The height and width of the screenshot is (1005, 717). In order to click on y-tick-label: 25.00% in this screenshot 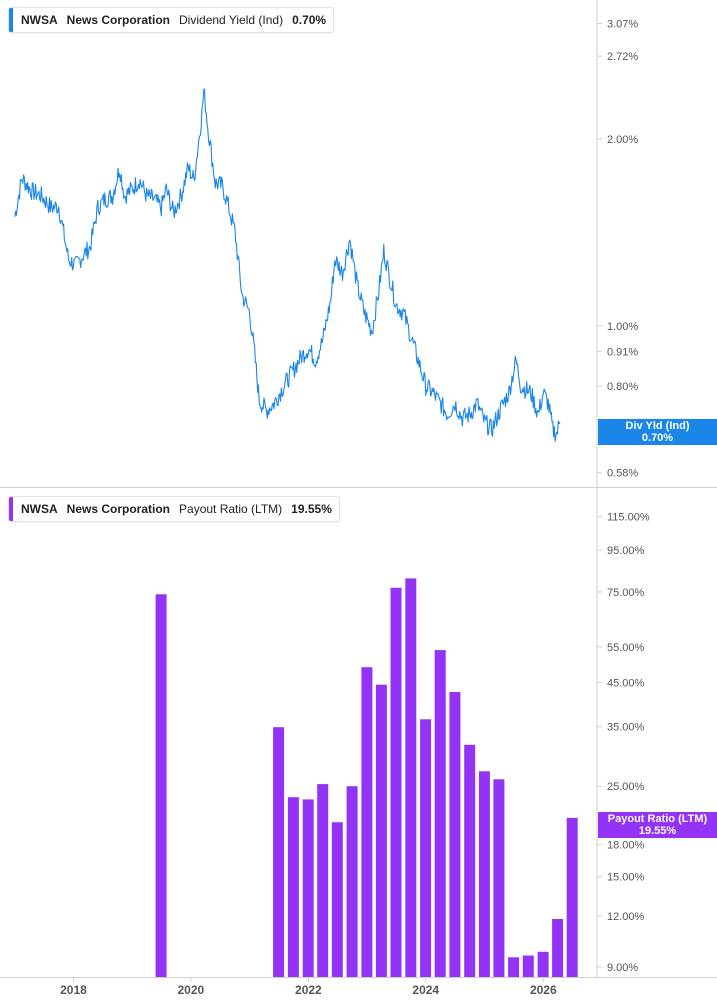, I will do `click(626, 787)`.